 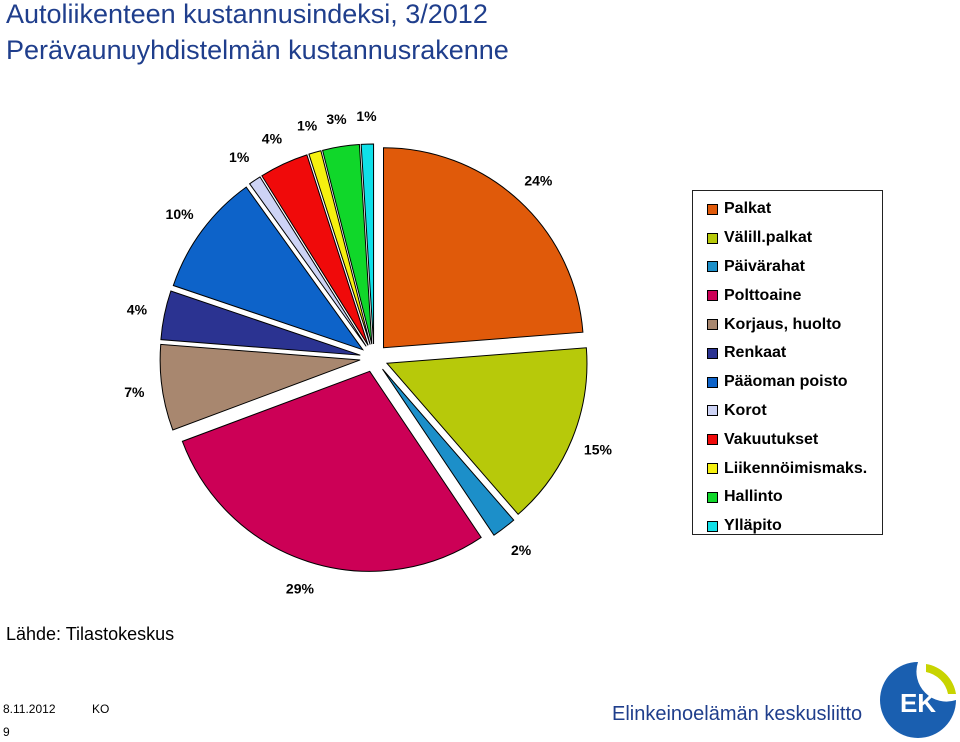 What do you see at coordinates (272, 139) in the screenshot?
I see `slice-label-8: 4%` at bounding box center [272, 139].